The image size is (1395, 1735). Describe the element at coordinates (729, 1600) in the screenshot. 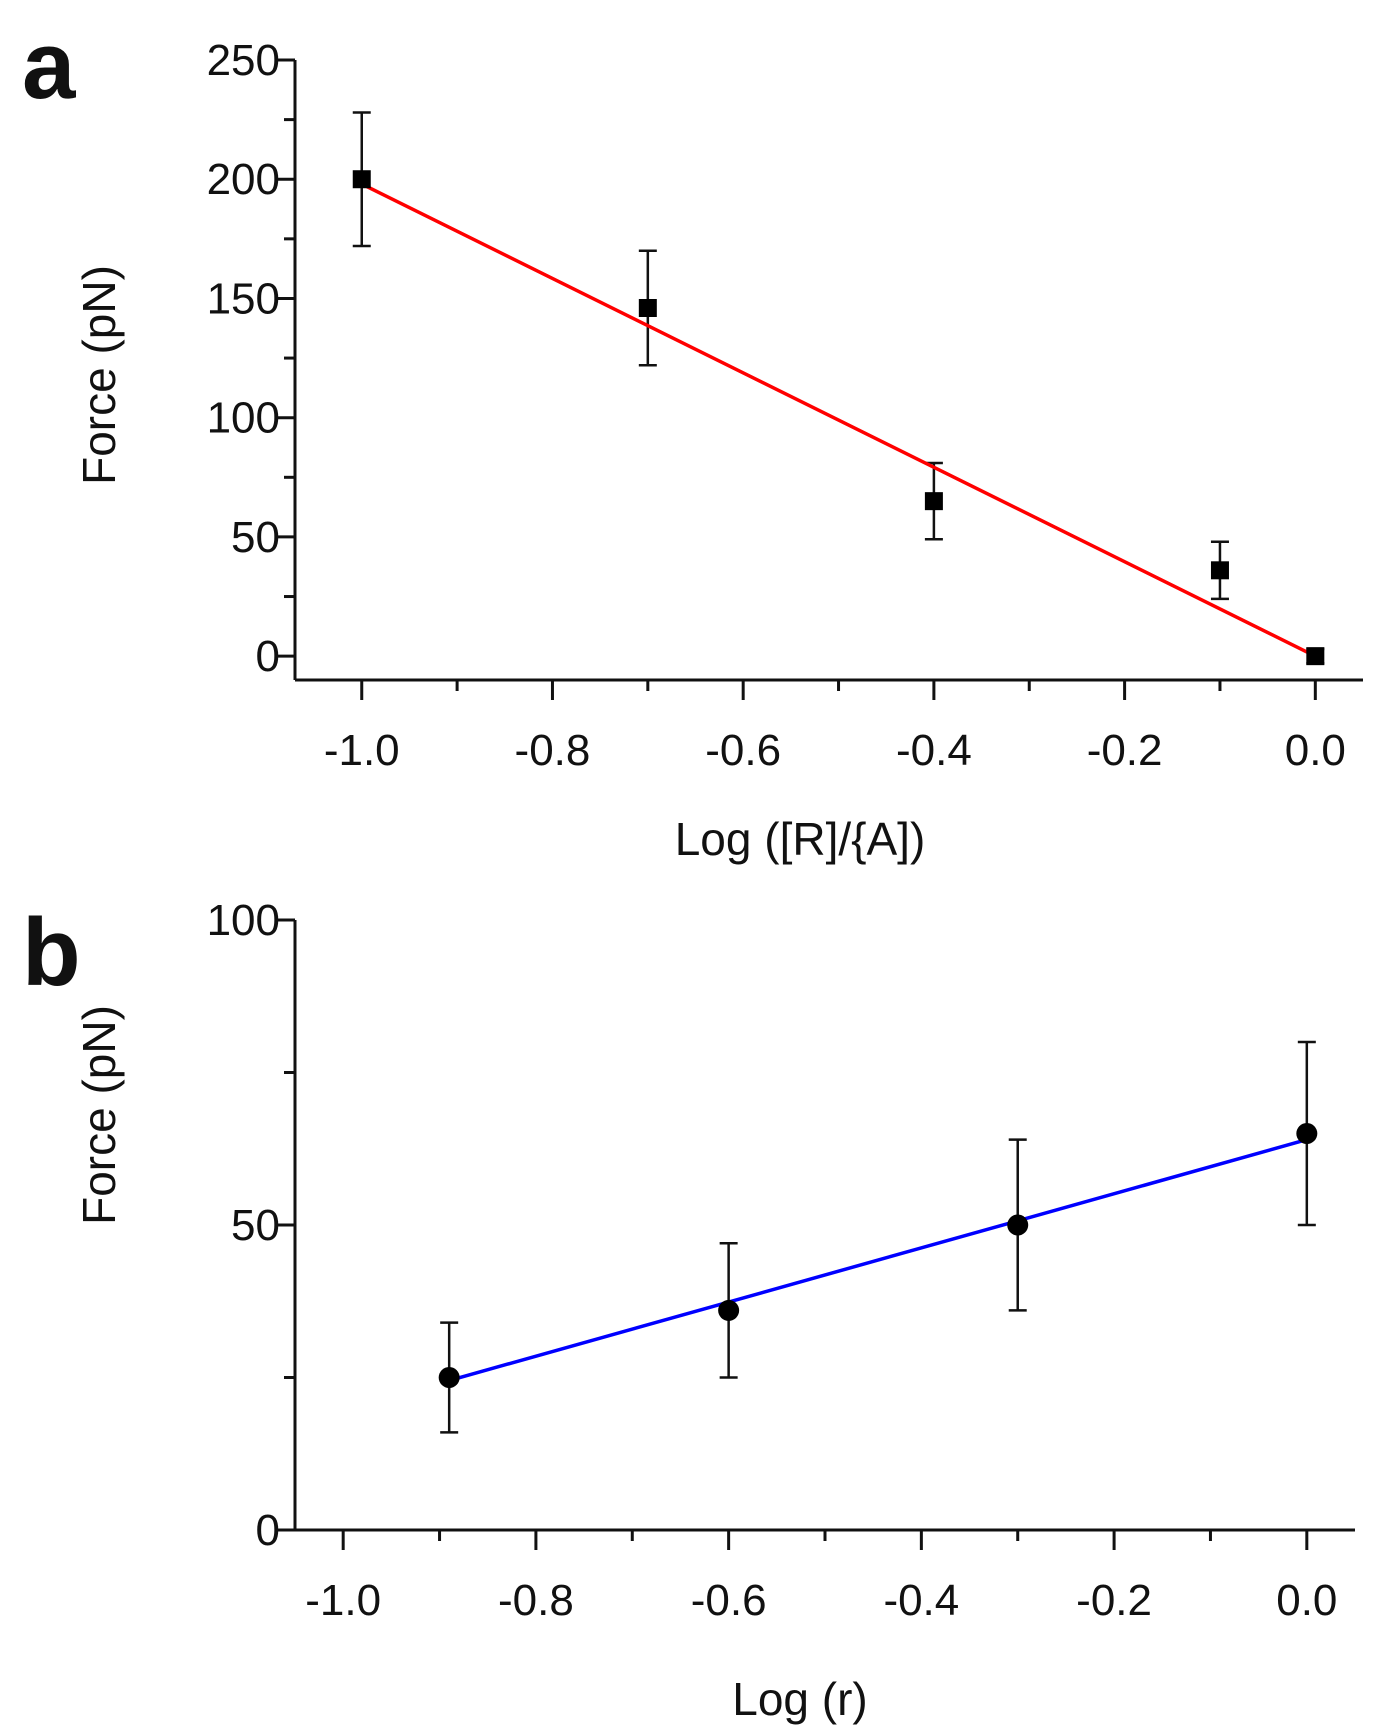

I see `panel-b-x-tick-label: -0.6` at that location.